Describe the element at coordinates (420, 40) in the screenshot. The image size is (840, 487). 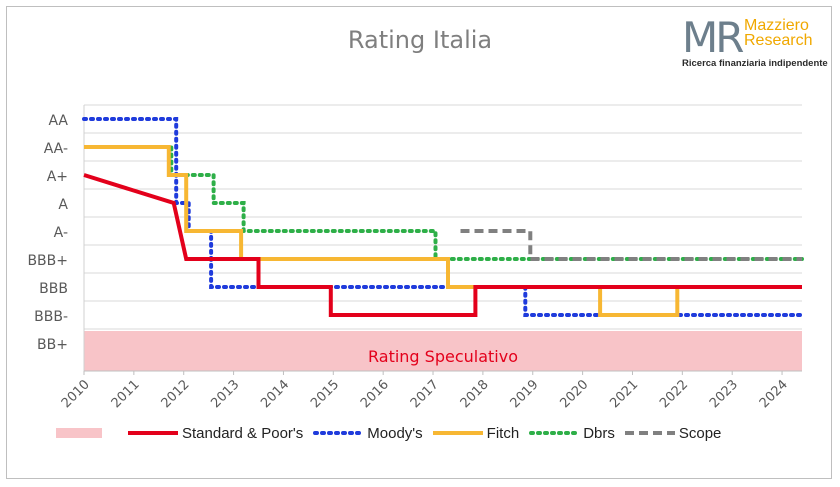
I see `chart-title: Rating Italia` at that location.